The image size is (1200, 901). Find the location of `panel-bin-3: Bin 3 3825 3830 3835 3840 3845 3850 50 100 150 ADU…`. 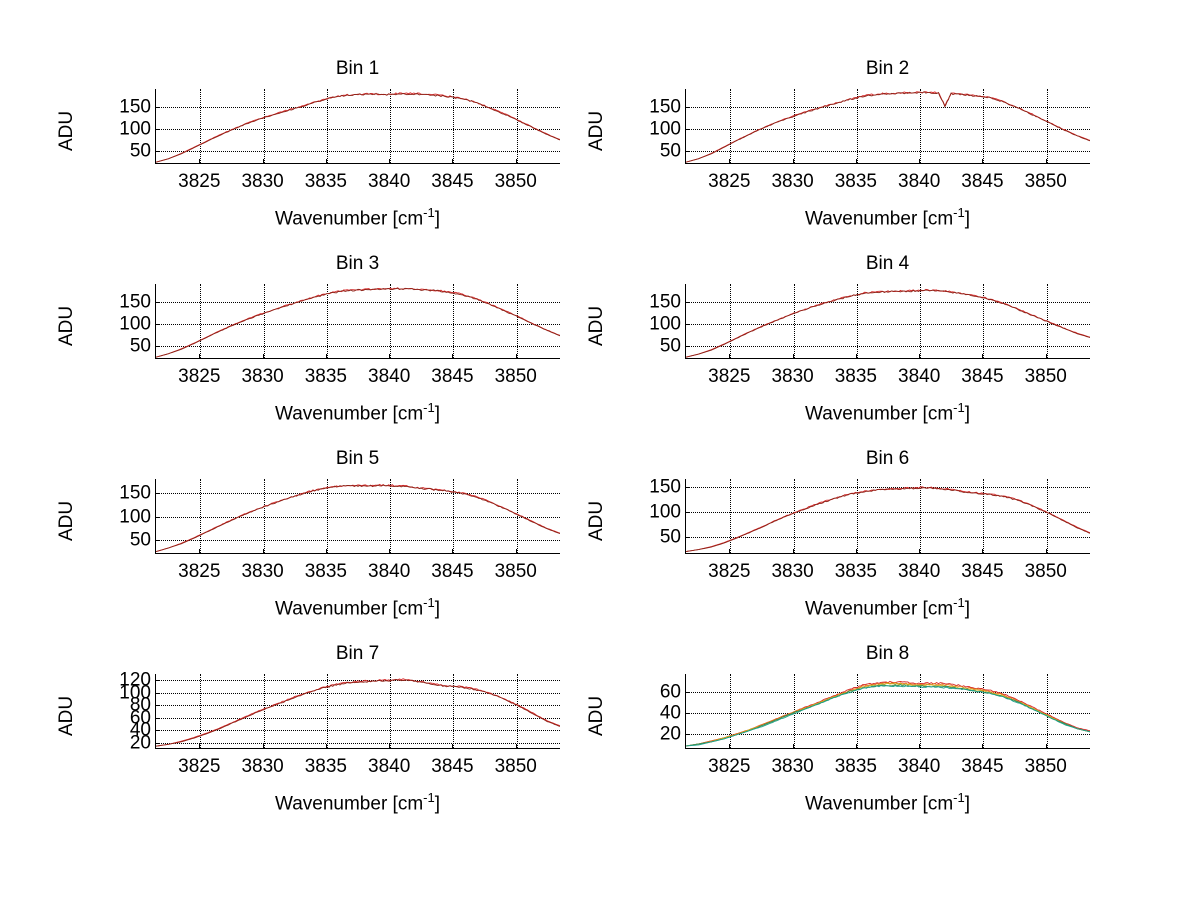

panel-bin-3: Bin 3 3825 3830 3835 3840 3845 3850 50 100 150 ADU… is located at coordinates (302, 351).